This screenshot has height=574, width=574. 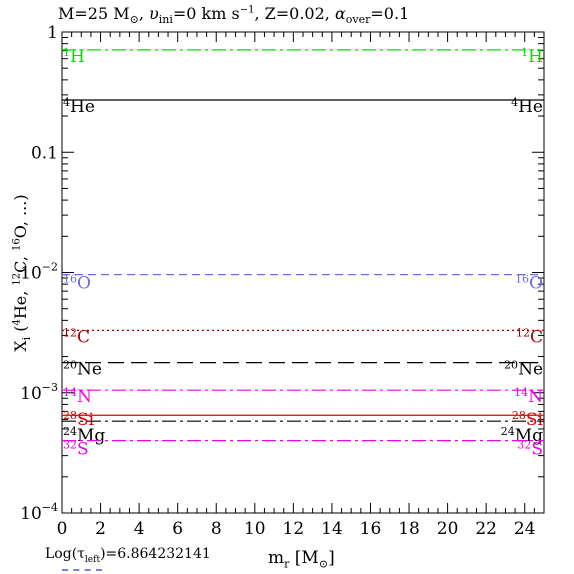 I want to click on series-label-c-right: 12C, so click(x=529, y=336).